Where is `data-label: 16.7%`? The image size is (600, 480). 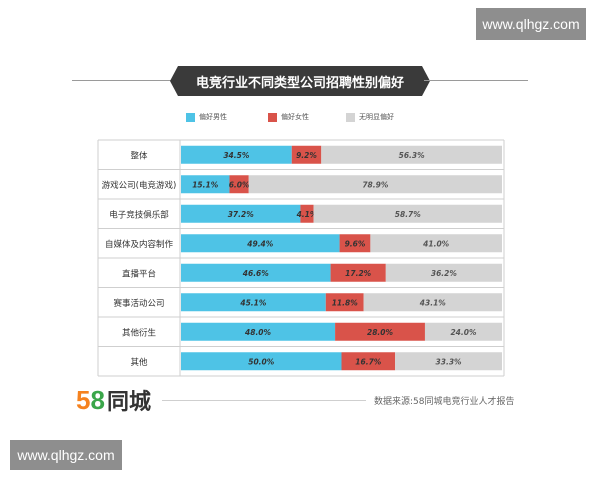 data-label: 16.7% is located at coordinates (368, 361).